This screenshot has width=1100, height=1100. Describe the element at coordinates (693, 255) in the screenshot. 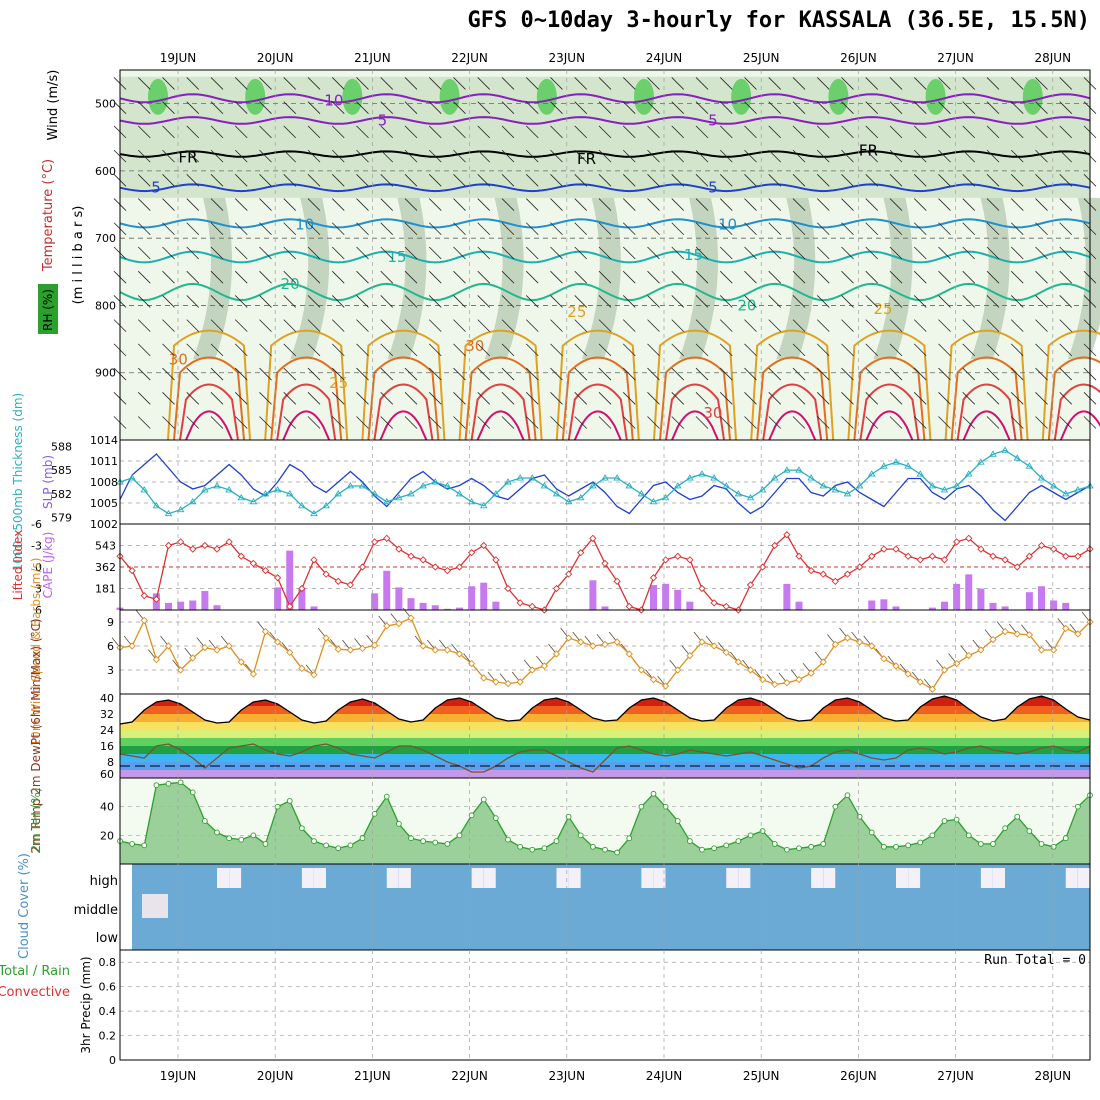

I see `isotherm-label: 15` at that location.